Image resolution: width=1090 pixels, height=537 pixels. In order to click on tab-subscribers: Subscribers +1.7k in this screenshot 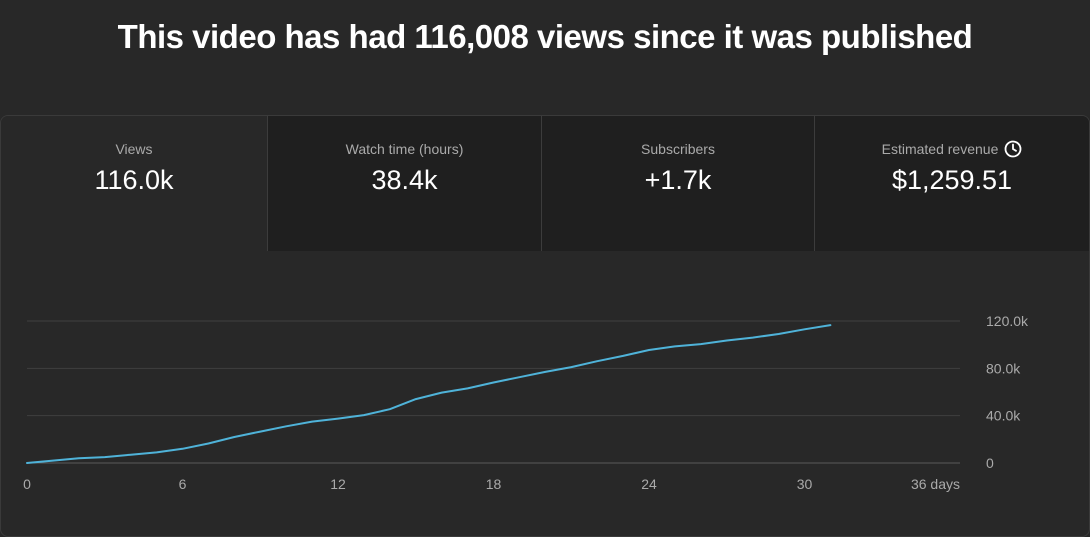, I will do `click(678, 183)`.